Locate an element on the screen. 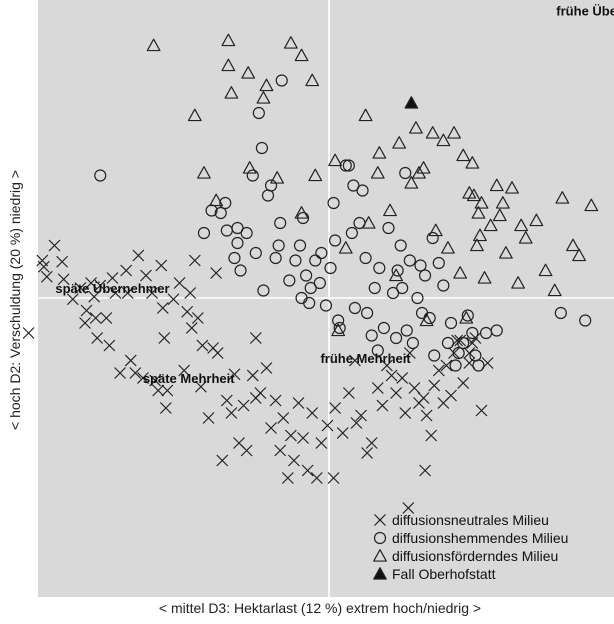 This screenshot has width=614, height=624. legend-marker is located at coordinates (380, 573).